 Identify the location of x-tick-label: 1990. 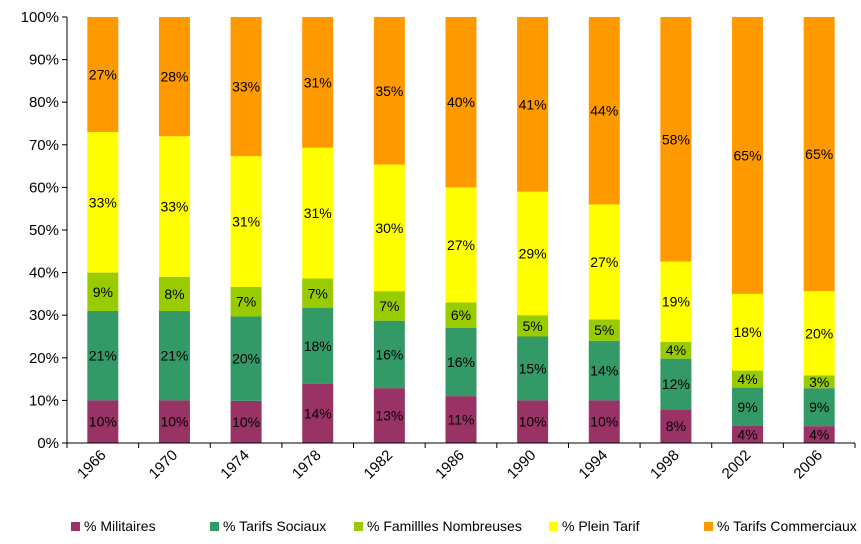
(522, 465).